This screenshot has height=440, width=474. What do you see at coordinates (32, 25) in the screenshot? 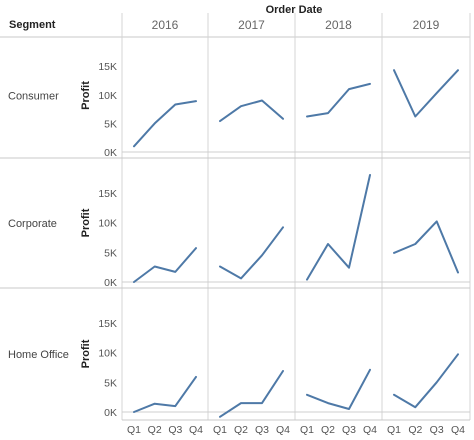
I see `row-header: Segment` at bounding box center [32, 25].